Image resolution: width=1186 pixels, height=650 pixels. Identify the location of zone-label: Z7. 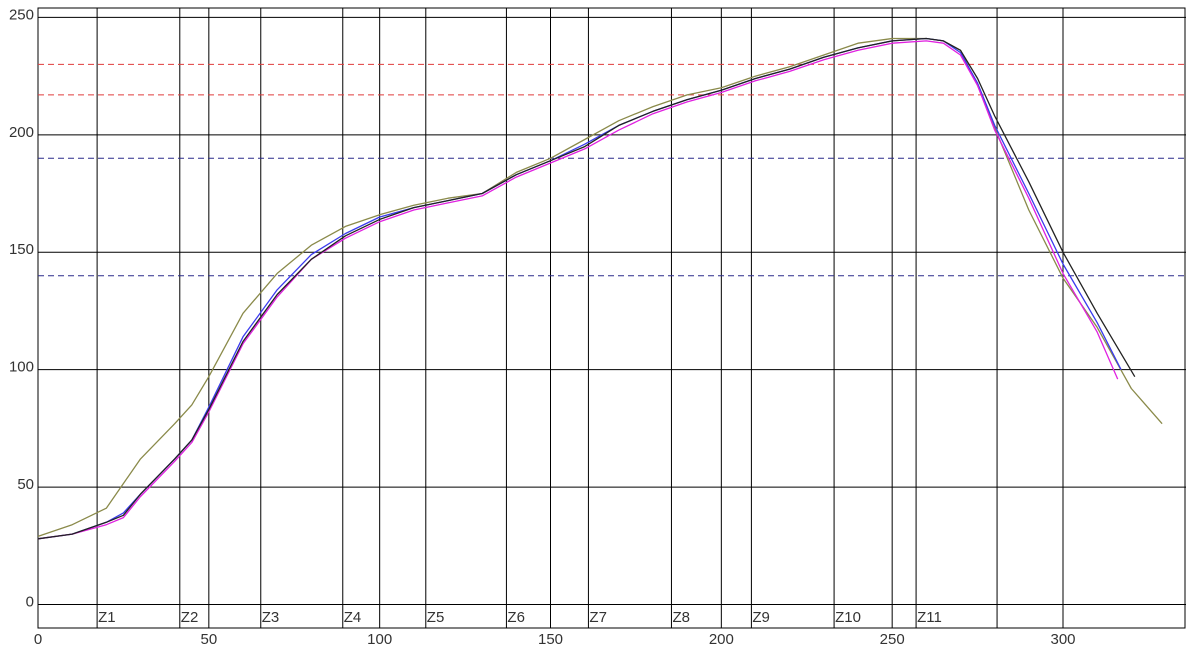
(598, 617).